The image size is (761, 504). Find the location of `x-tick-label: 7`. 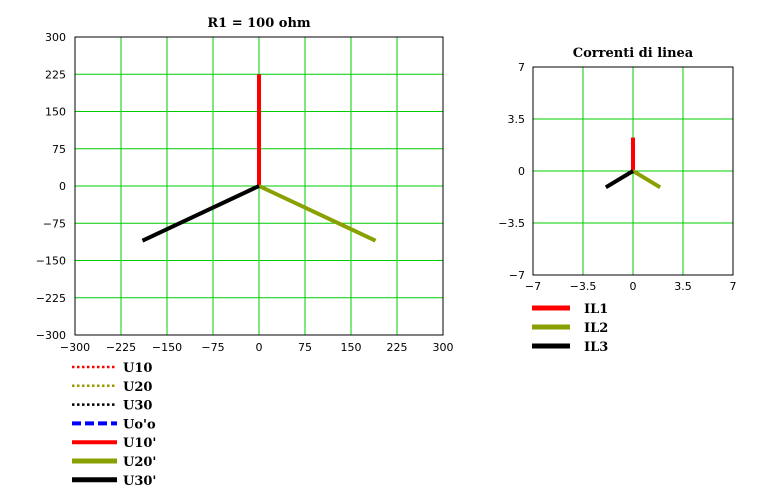

x-tick-label: 7 is located at coordinates (733, 286).